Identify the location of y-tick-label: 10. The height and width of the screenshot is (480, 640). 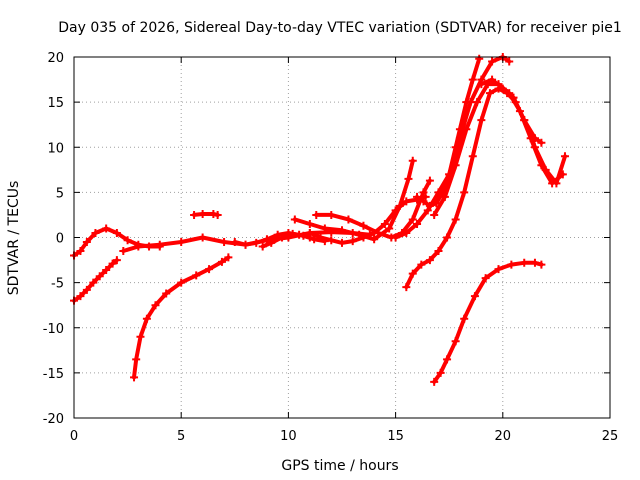
(55, 148).